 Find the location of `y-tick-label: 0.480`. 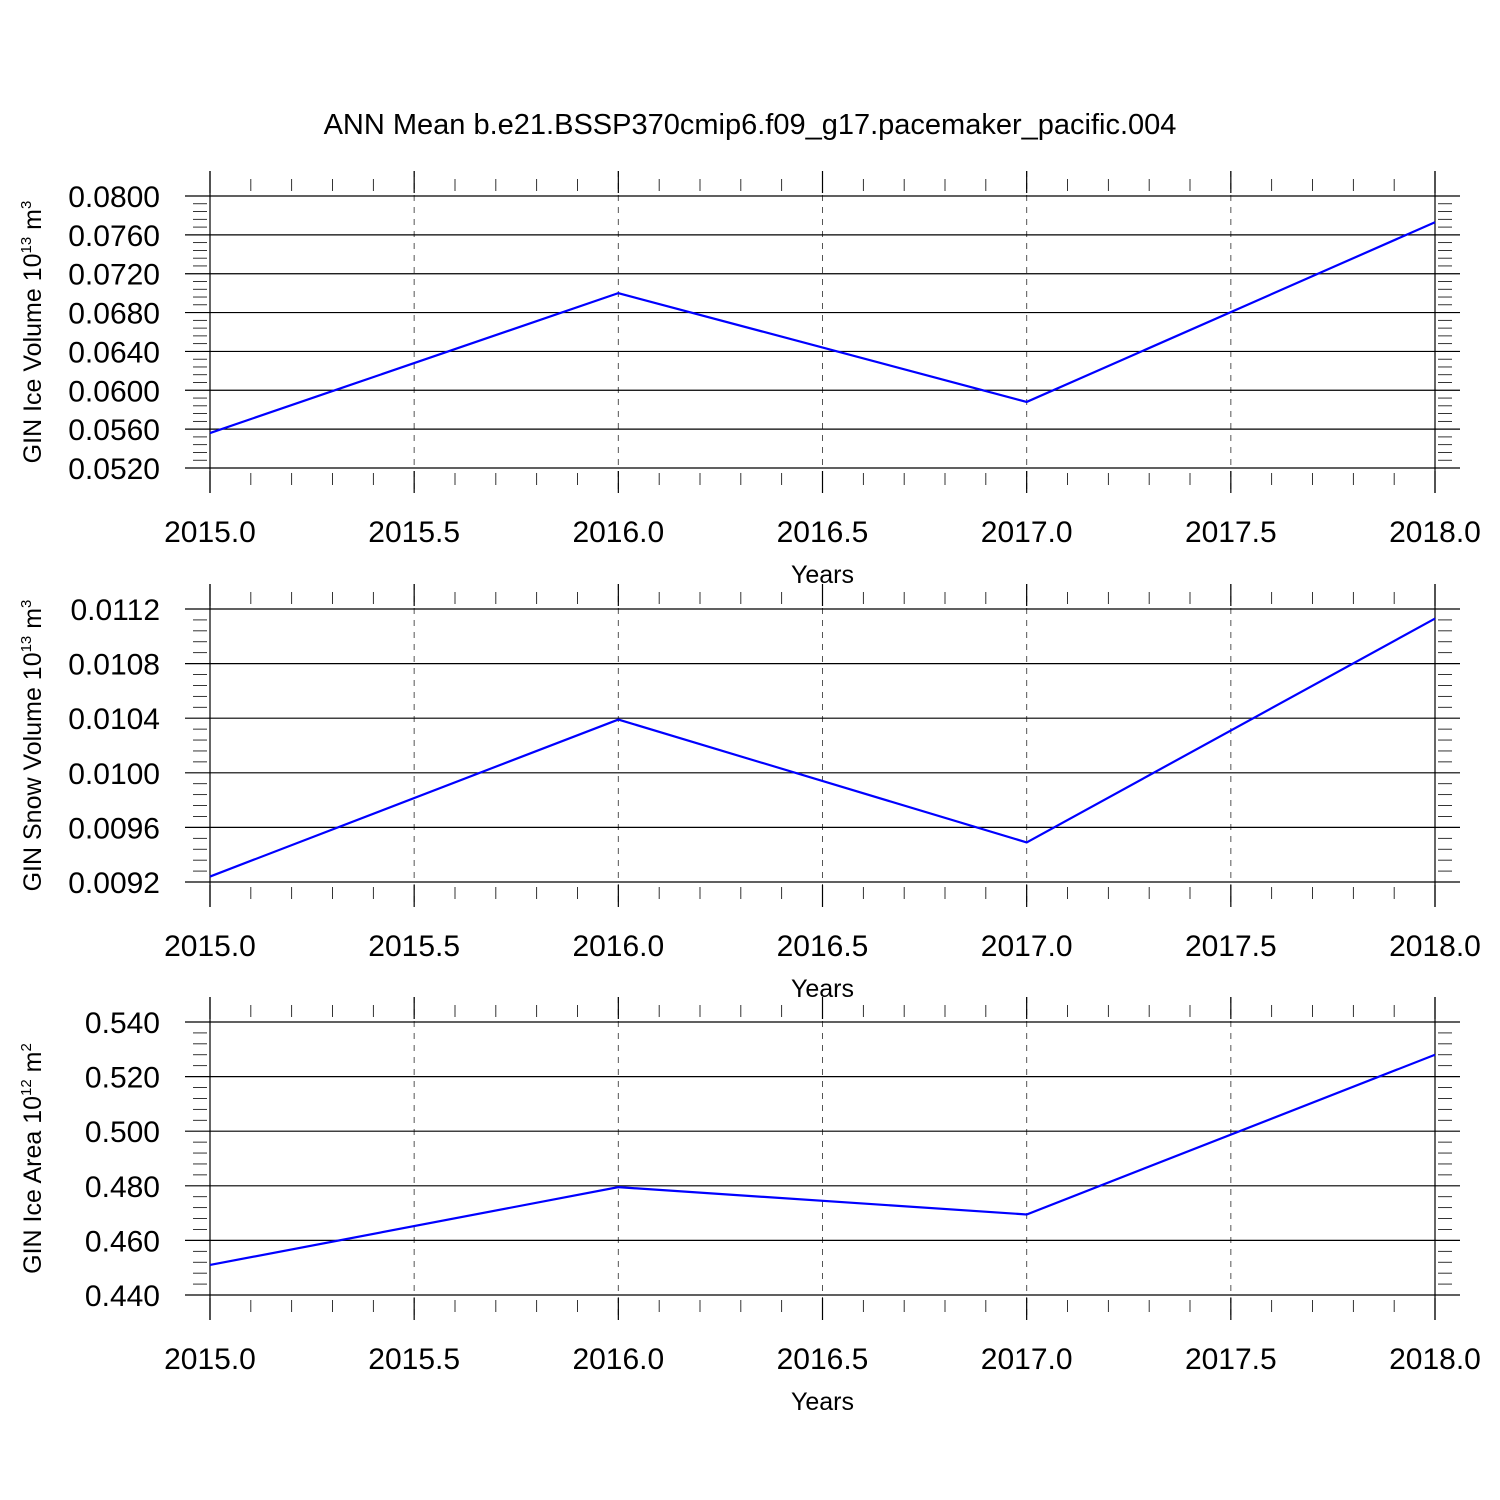

y-tick-label: 0.480 is located at coordinates (122, 1187).